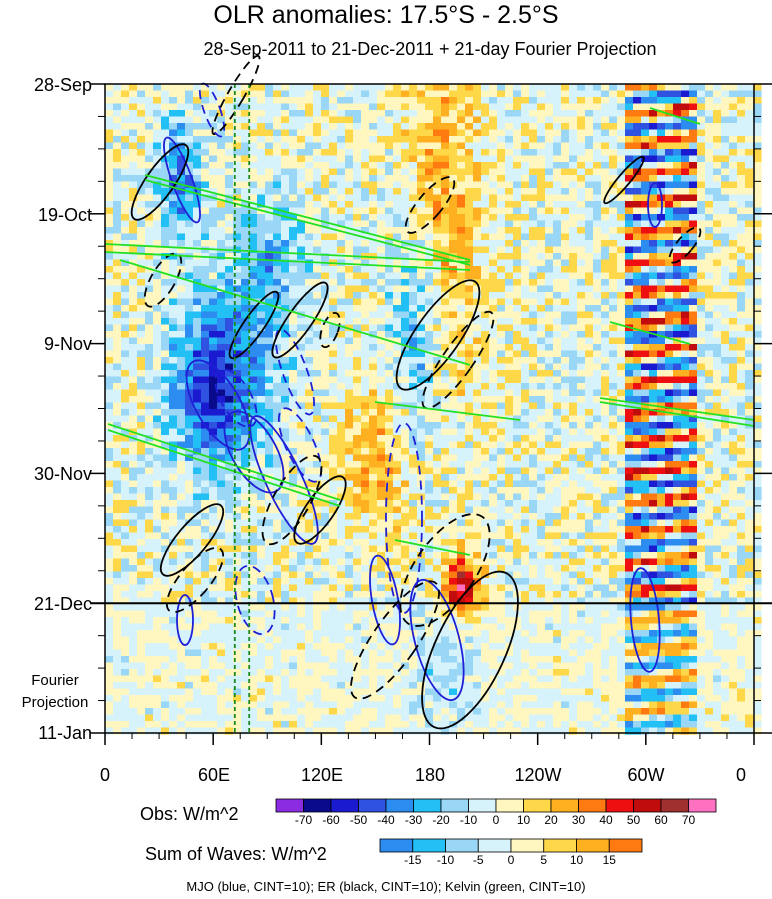 The height and width of the screenshot is (899, 772). What do you see at coordinates (322, 775) in the screenshot?
I see `x-tick-label: 120E` at bounding box center [322, 775].